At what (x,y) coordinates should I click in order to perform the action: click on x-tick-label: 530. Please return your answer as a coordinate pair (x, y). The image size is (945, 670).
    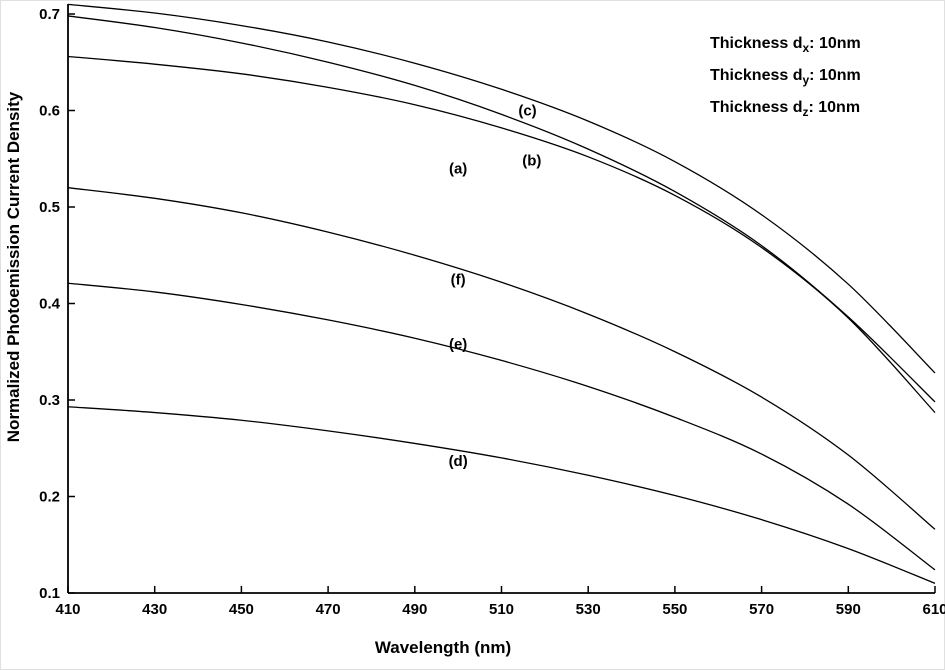
    Looking at the image, I should click on (588, 609).